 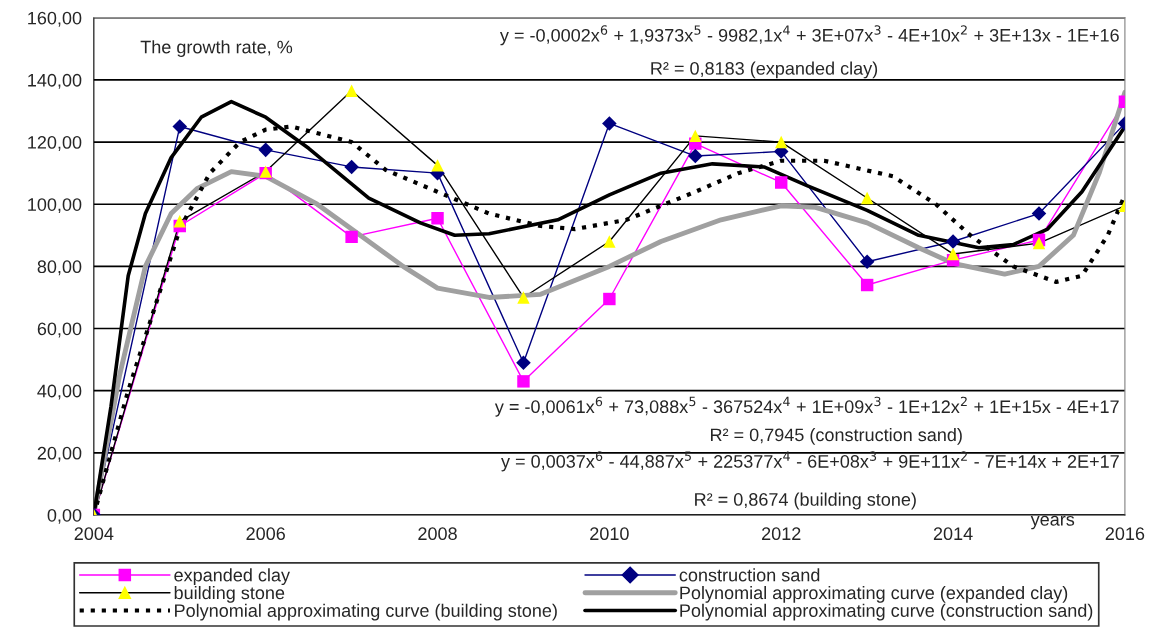 What do you see at coordinates (216, 48) in the screenshot?
I see `annotation: The growth rate, %` at bounding box center [216, 48].